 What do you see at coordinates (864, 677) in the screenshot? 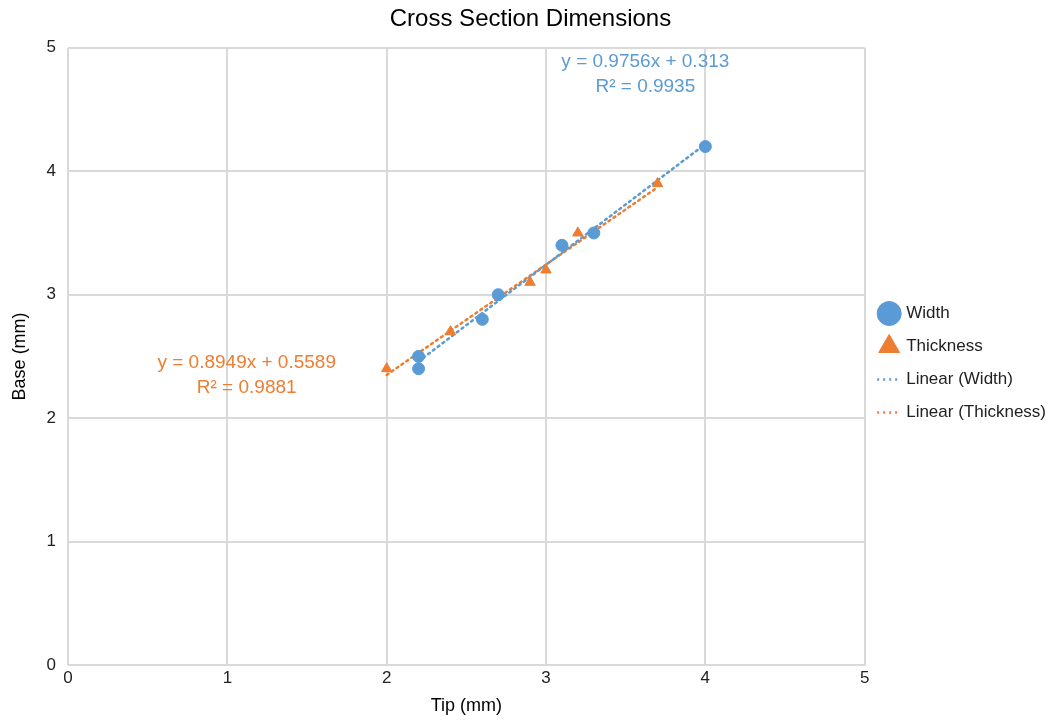
I see `x-tick-label: 5` at bounding box center [864, 677].